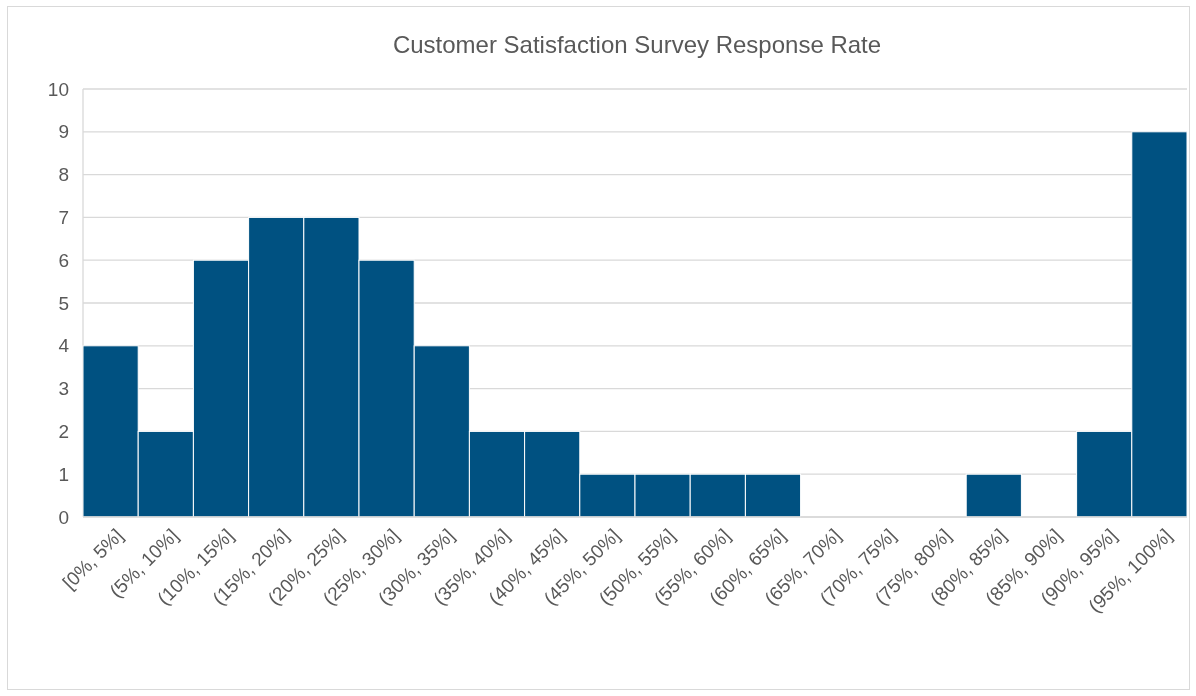  Describe the element at coordinates (63, 260) in the screenshot. I see `y-tick-label: 6` at that location.